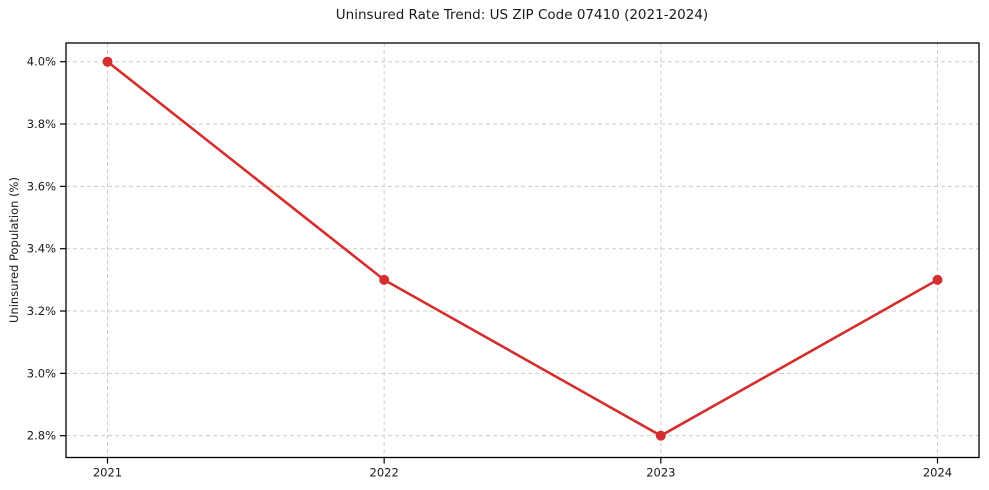 Image resolution: width=989 pixels, height=490 pixels. What do you see at coordinates (41, 186) in the screenshot?
I see `y-tick-label: 3.6%` at bounding box center [41, 186].